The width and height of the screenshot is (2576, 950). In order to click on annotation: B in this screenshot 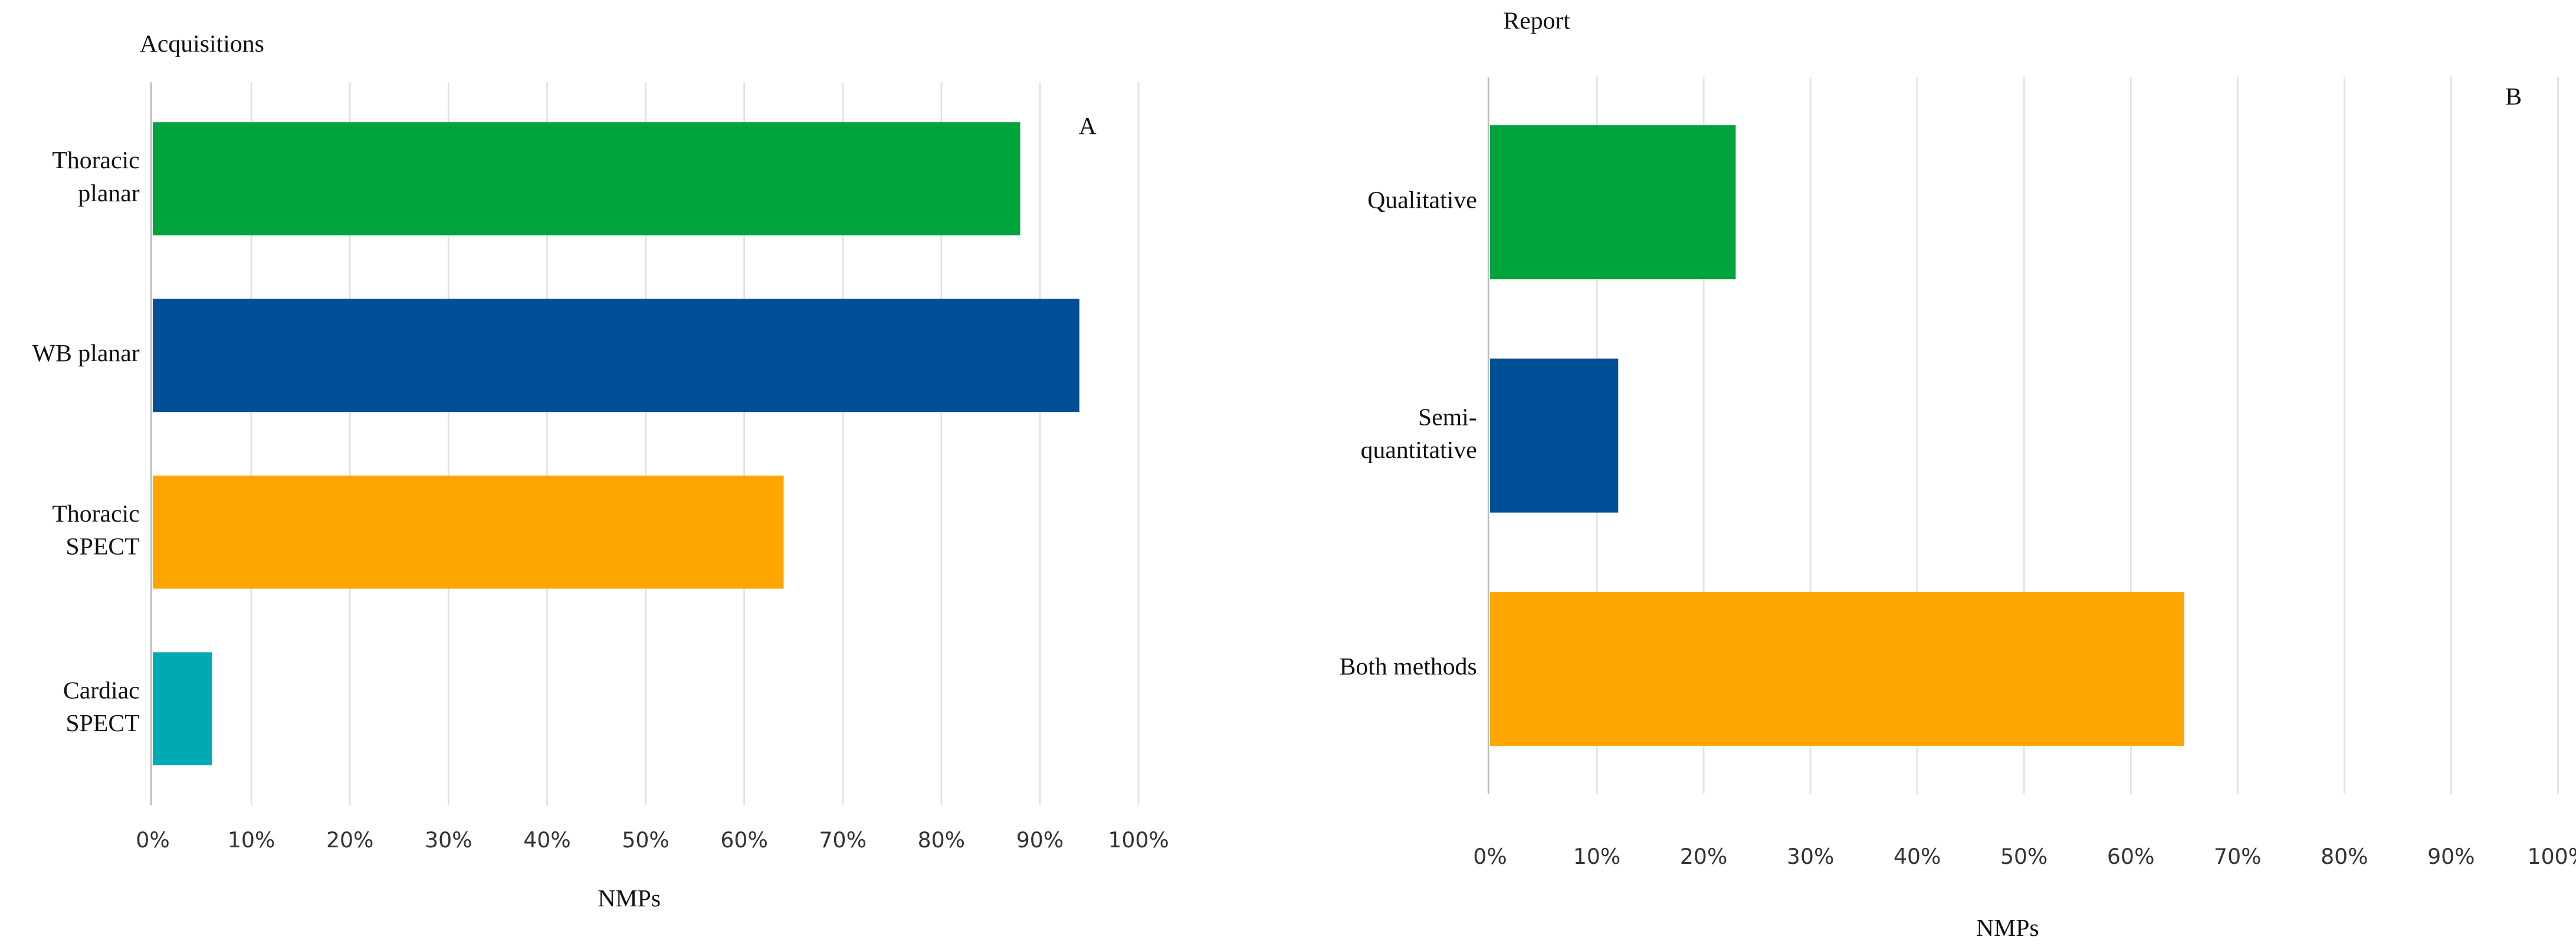, I will do `click(2513, 96)`.